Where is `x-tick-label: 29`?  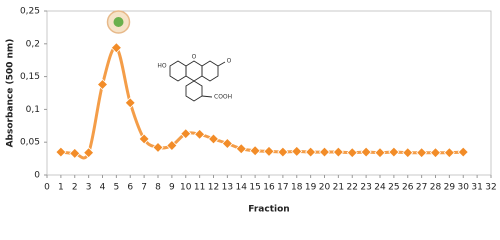 x-tick-label: 29 is located at coordinates (450, 188).